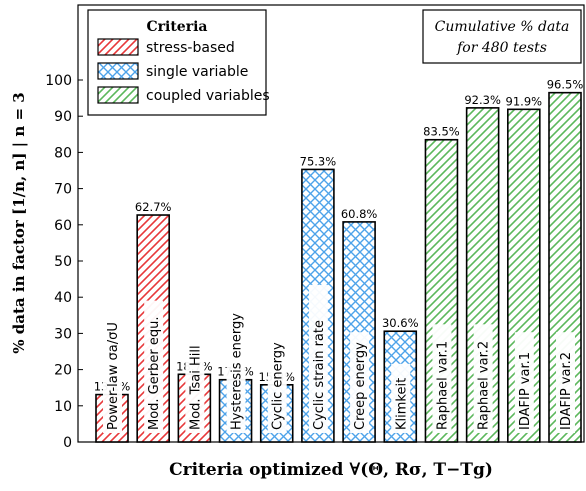 This screenshot has width=586, height=491. What do you see at coordinates (566, 391) in the screenshot?
I see `category-label: IDAFIP var.2` at bounding box center [566, 391].